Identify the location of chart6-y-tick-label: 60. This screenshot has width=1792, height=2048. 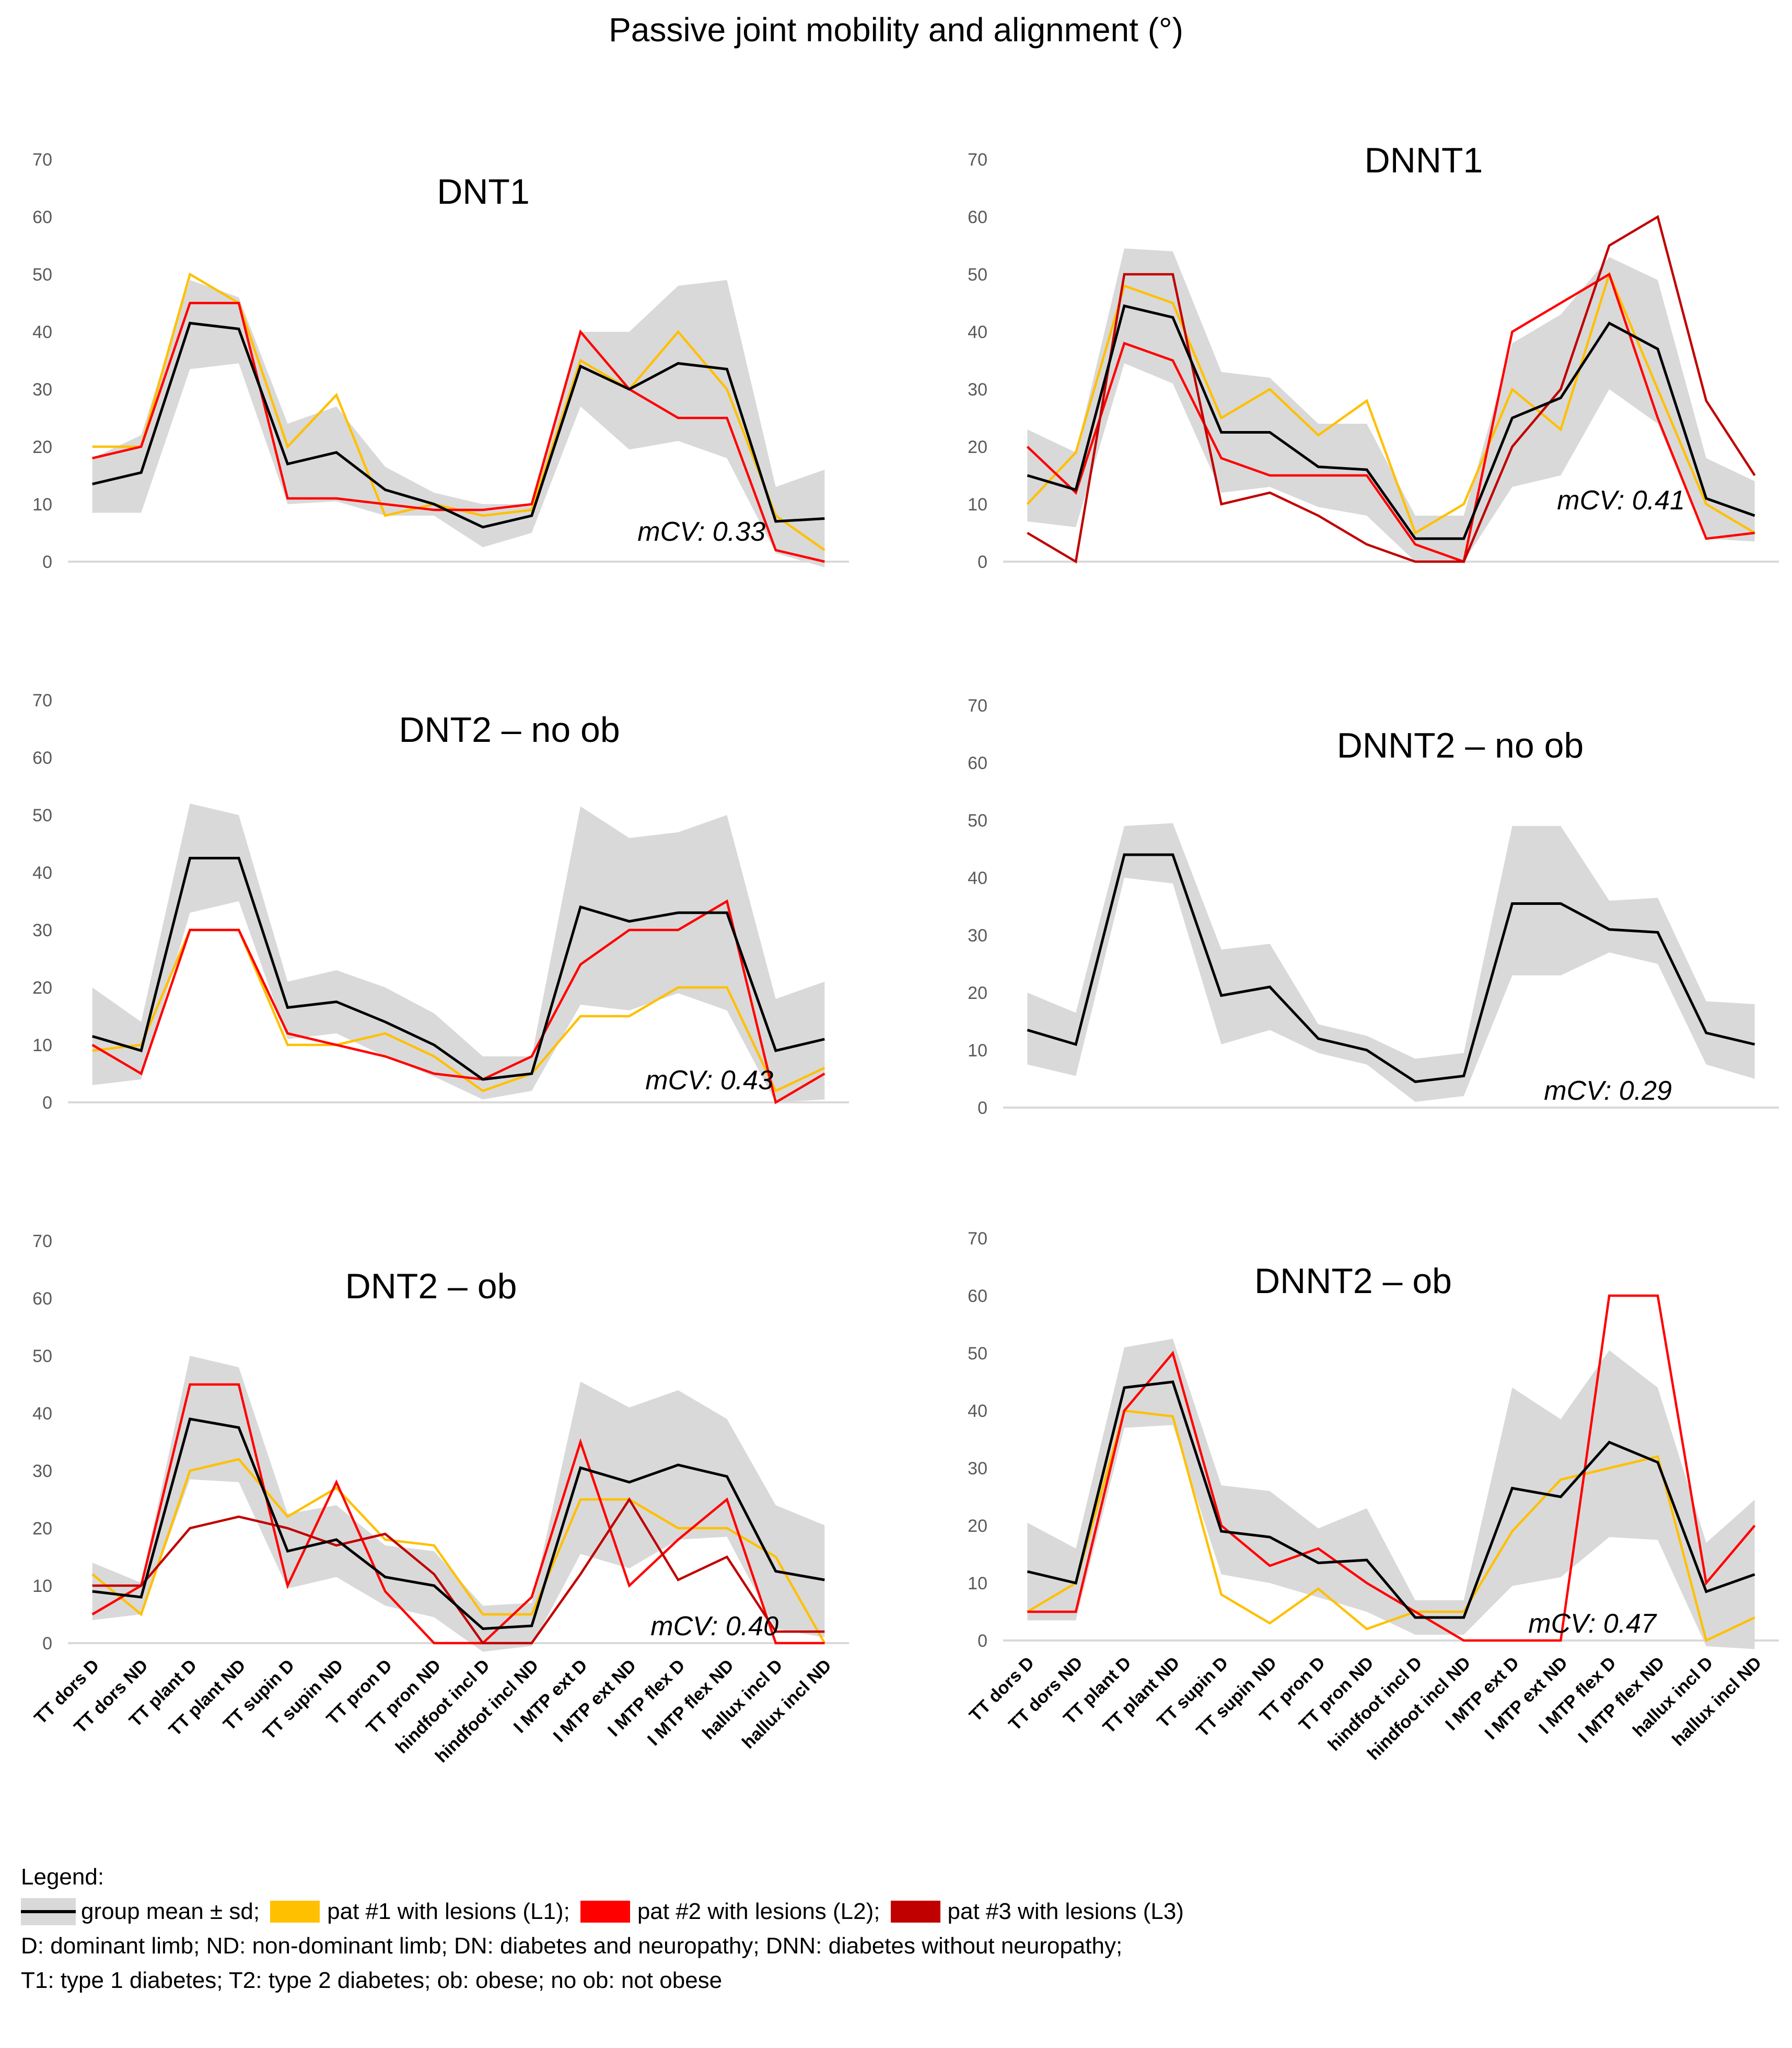
(978, 1296).